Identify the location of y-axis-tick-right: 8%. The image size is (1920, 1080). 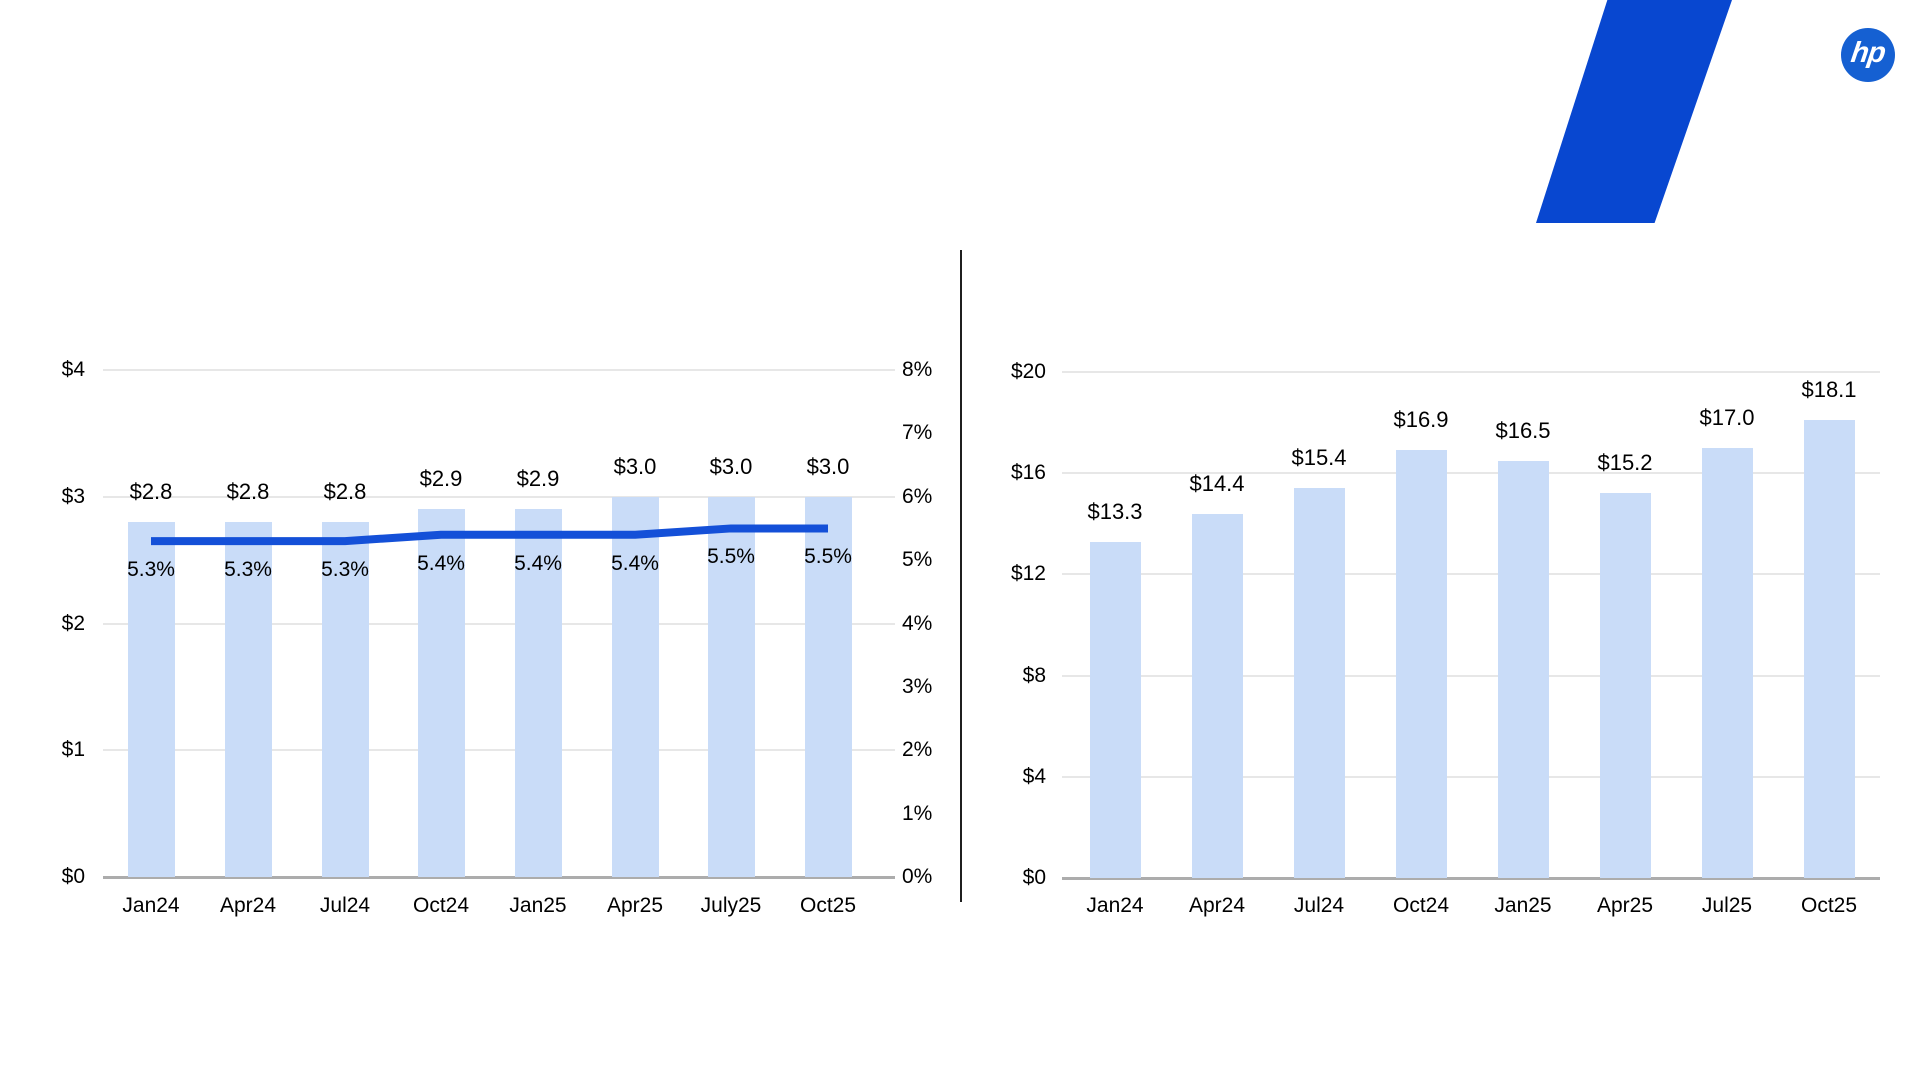
(917, 369).